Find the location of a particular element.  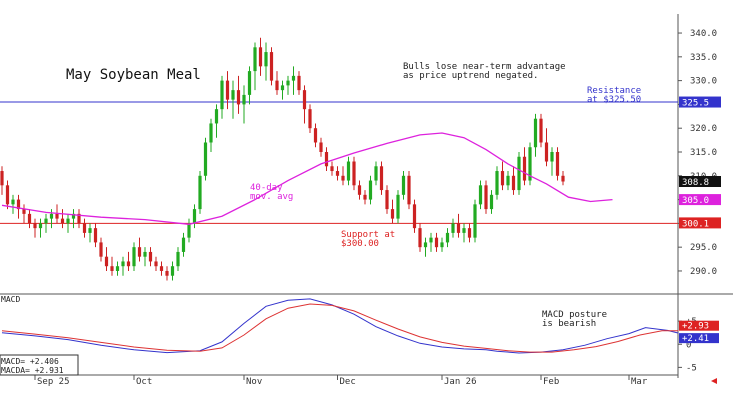

resistance-label-line2: at $325.50 is located at coordinates (614, 100).